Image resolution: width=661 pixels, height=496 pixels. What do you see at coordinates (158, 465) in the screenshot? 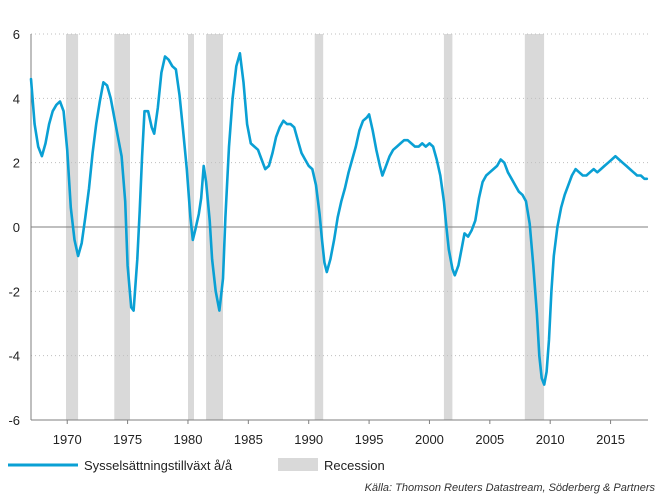
I see `legend-series-label: Sysselsättningstillväxt å/å` at bounding box center [158, 465].